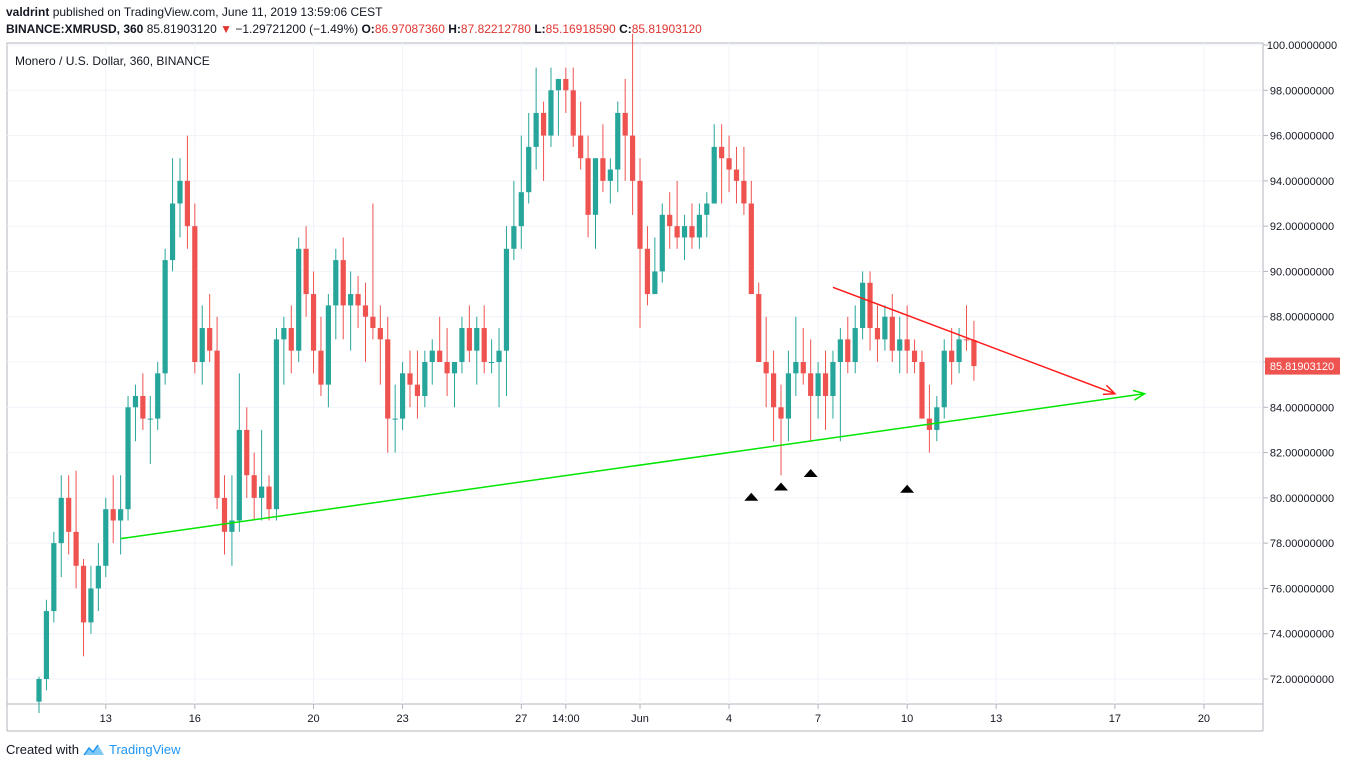  Describe the element at coordinates (632, 466) in the screenshot. I see `support-trendline` at that location.